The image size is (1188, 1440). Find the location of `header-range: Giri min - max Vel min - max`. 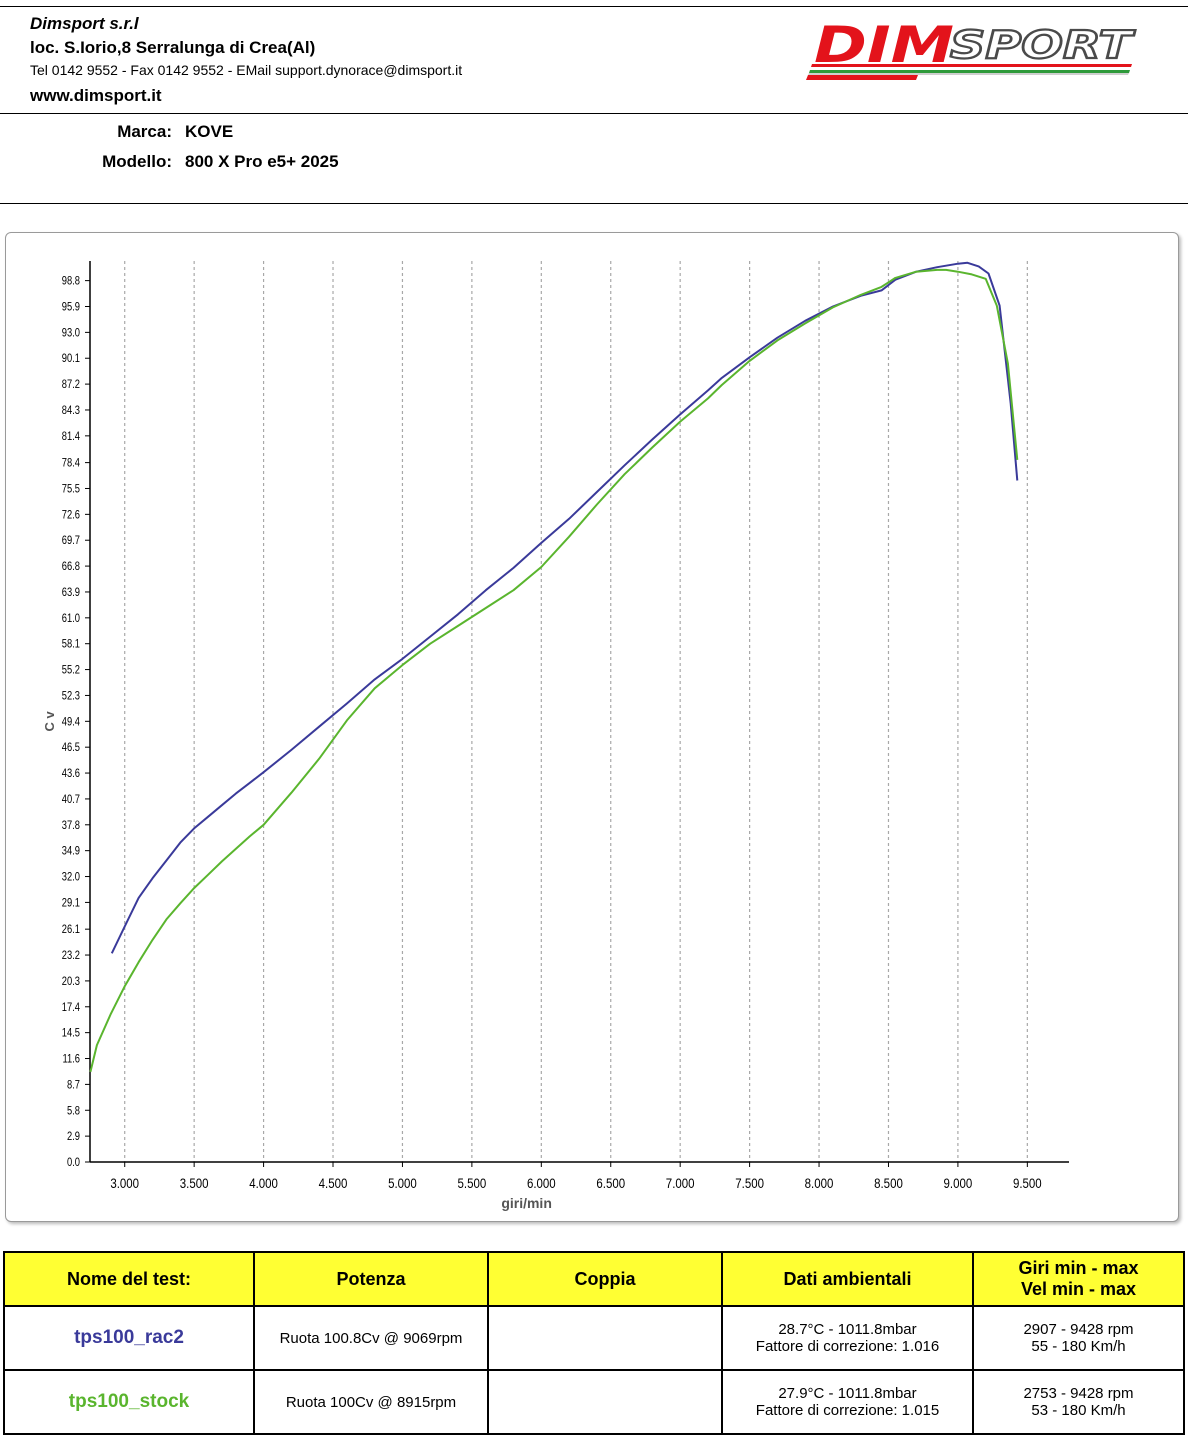

header-range: Giri min - max Vel min - max is located at coordinates (1078, 1279).